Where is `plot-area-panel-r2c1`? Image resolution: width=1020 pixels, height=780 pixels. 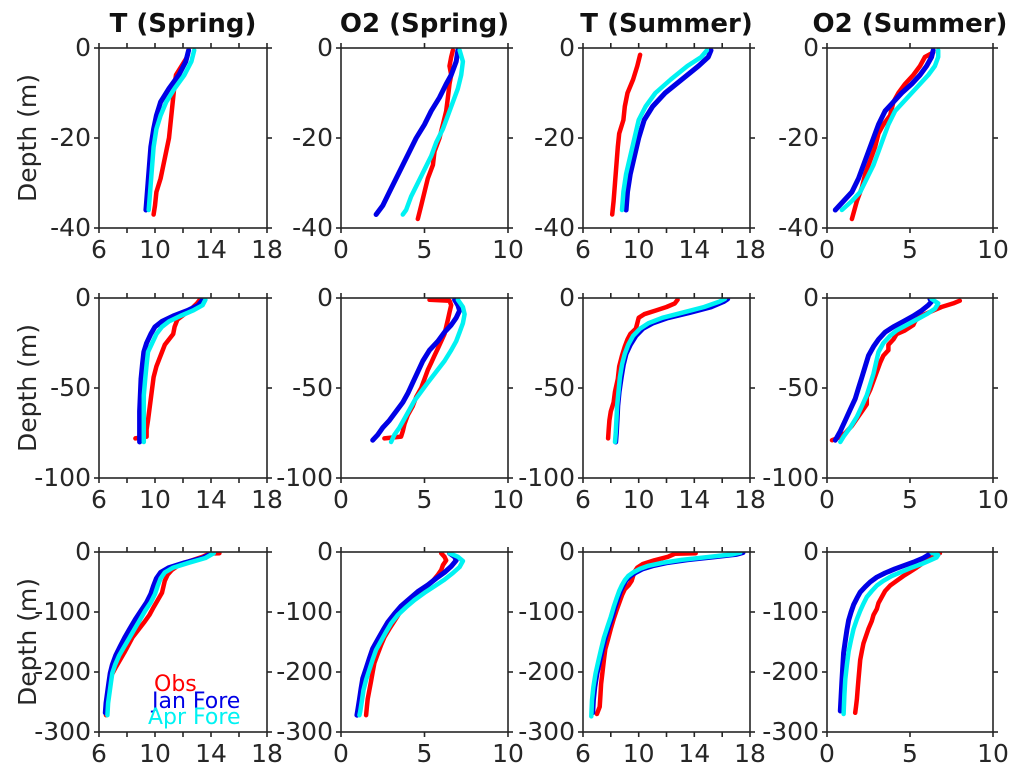
plot-area-panel-r2c1 is located at coordinates (424, 642).